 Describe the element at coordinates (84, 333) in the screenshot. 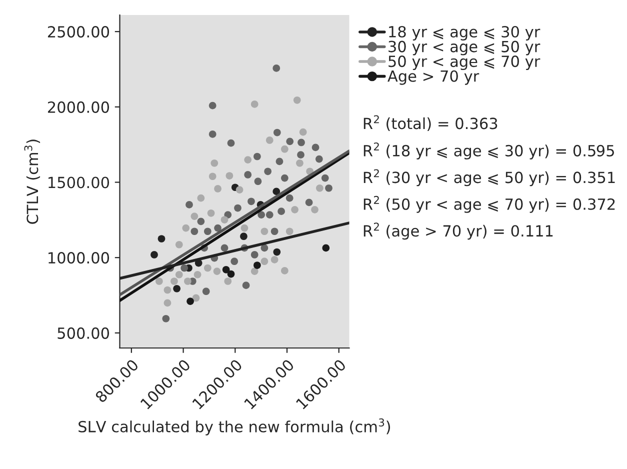

I see `y-tick-label: 500.00` at that location.